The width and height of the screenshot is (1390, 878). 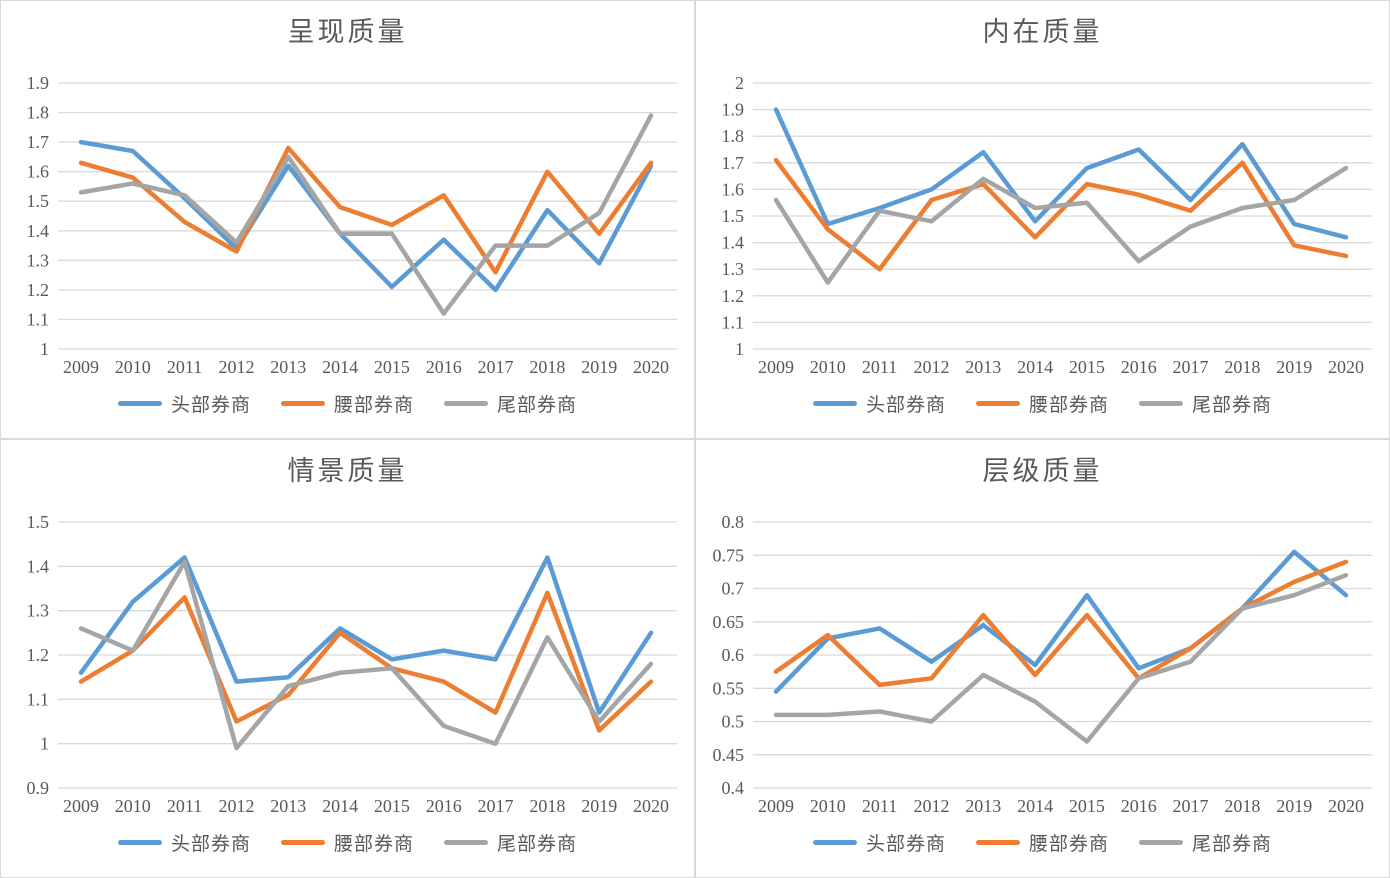 I want to click on y-axis-tick-label: 0.7, so click(x=733, y=589).